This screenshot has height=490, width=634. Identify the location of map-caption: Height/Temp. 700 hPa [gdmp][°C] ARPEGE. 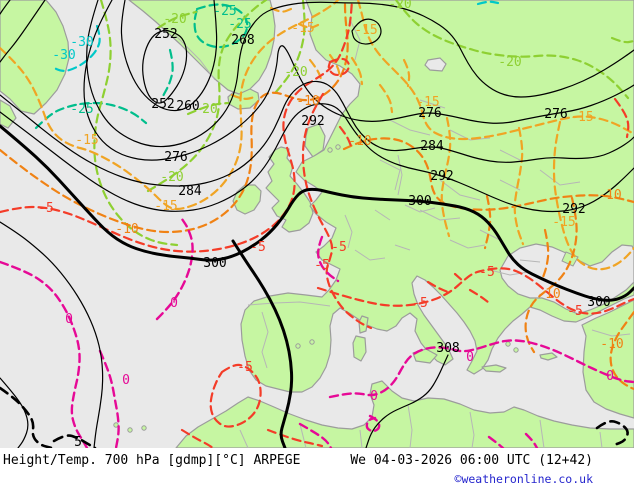
(152, 460).